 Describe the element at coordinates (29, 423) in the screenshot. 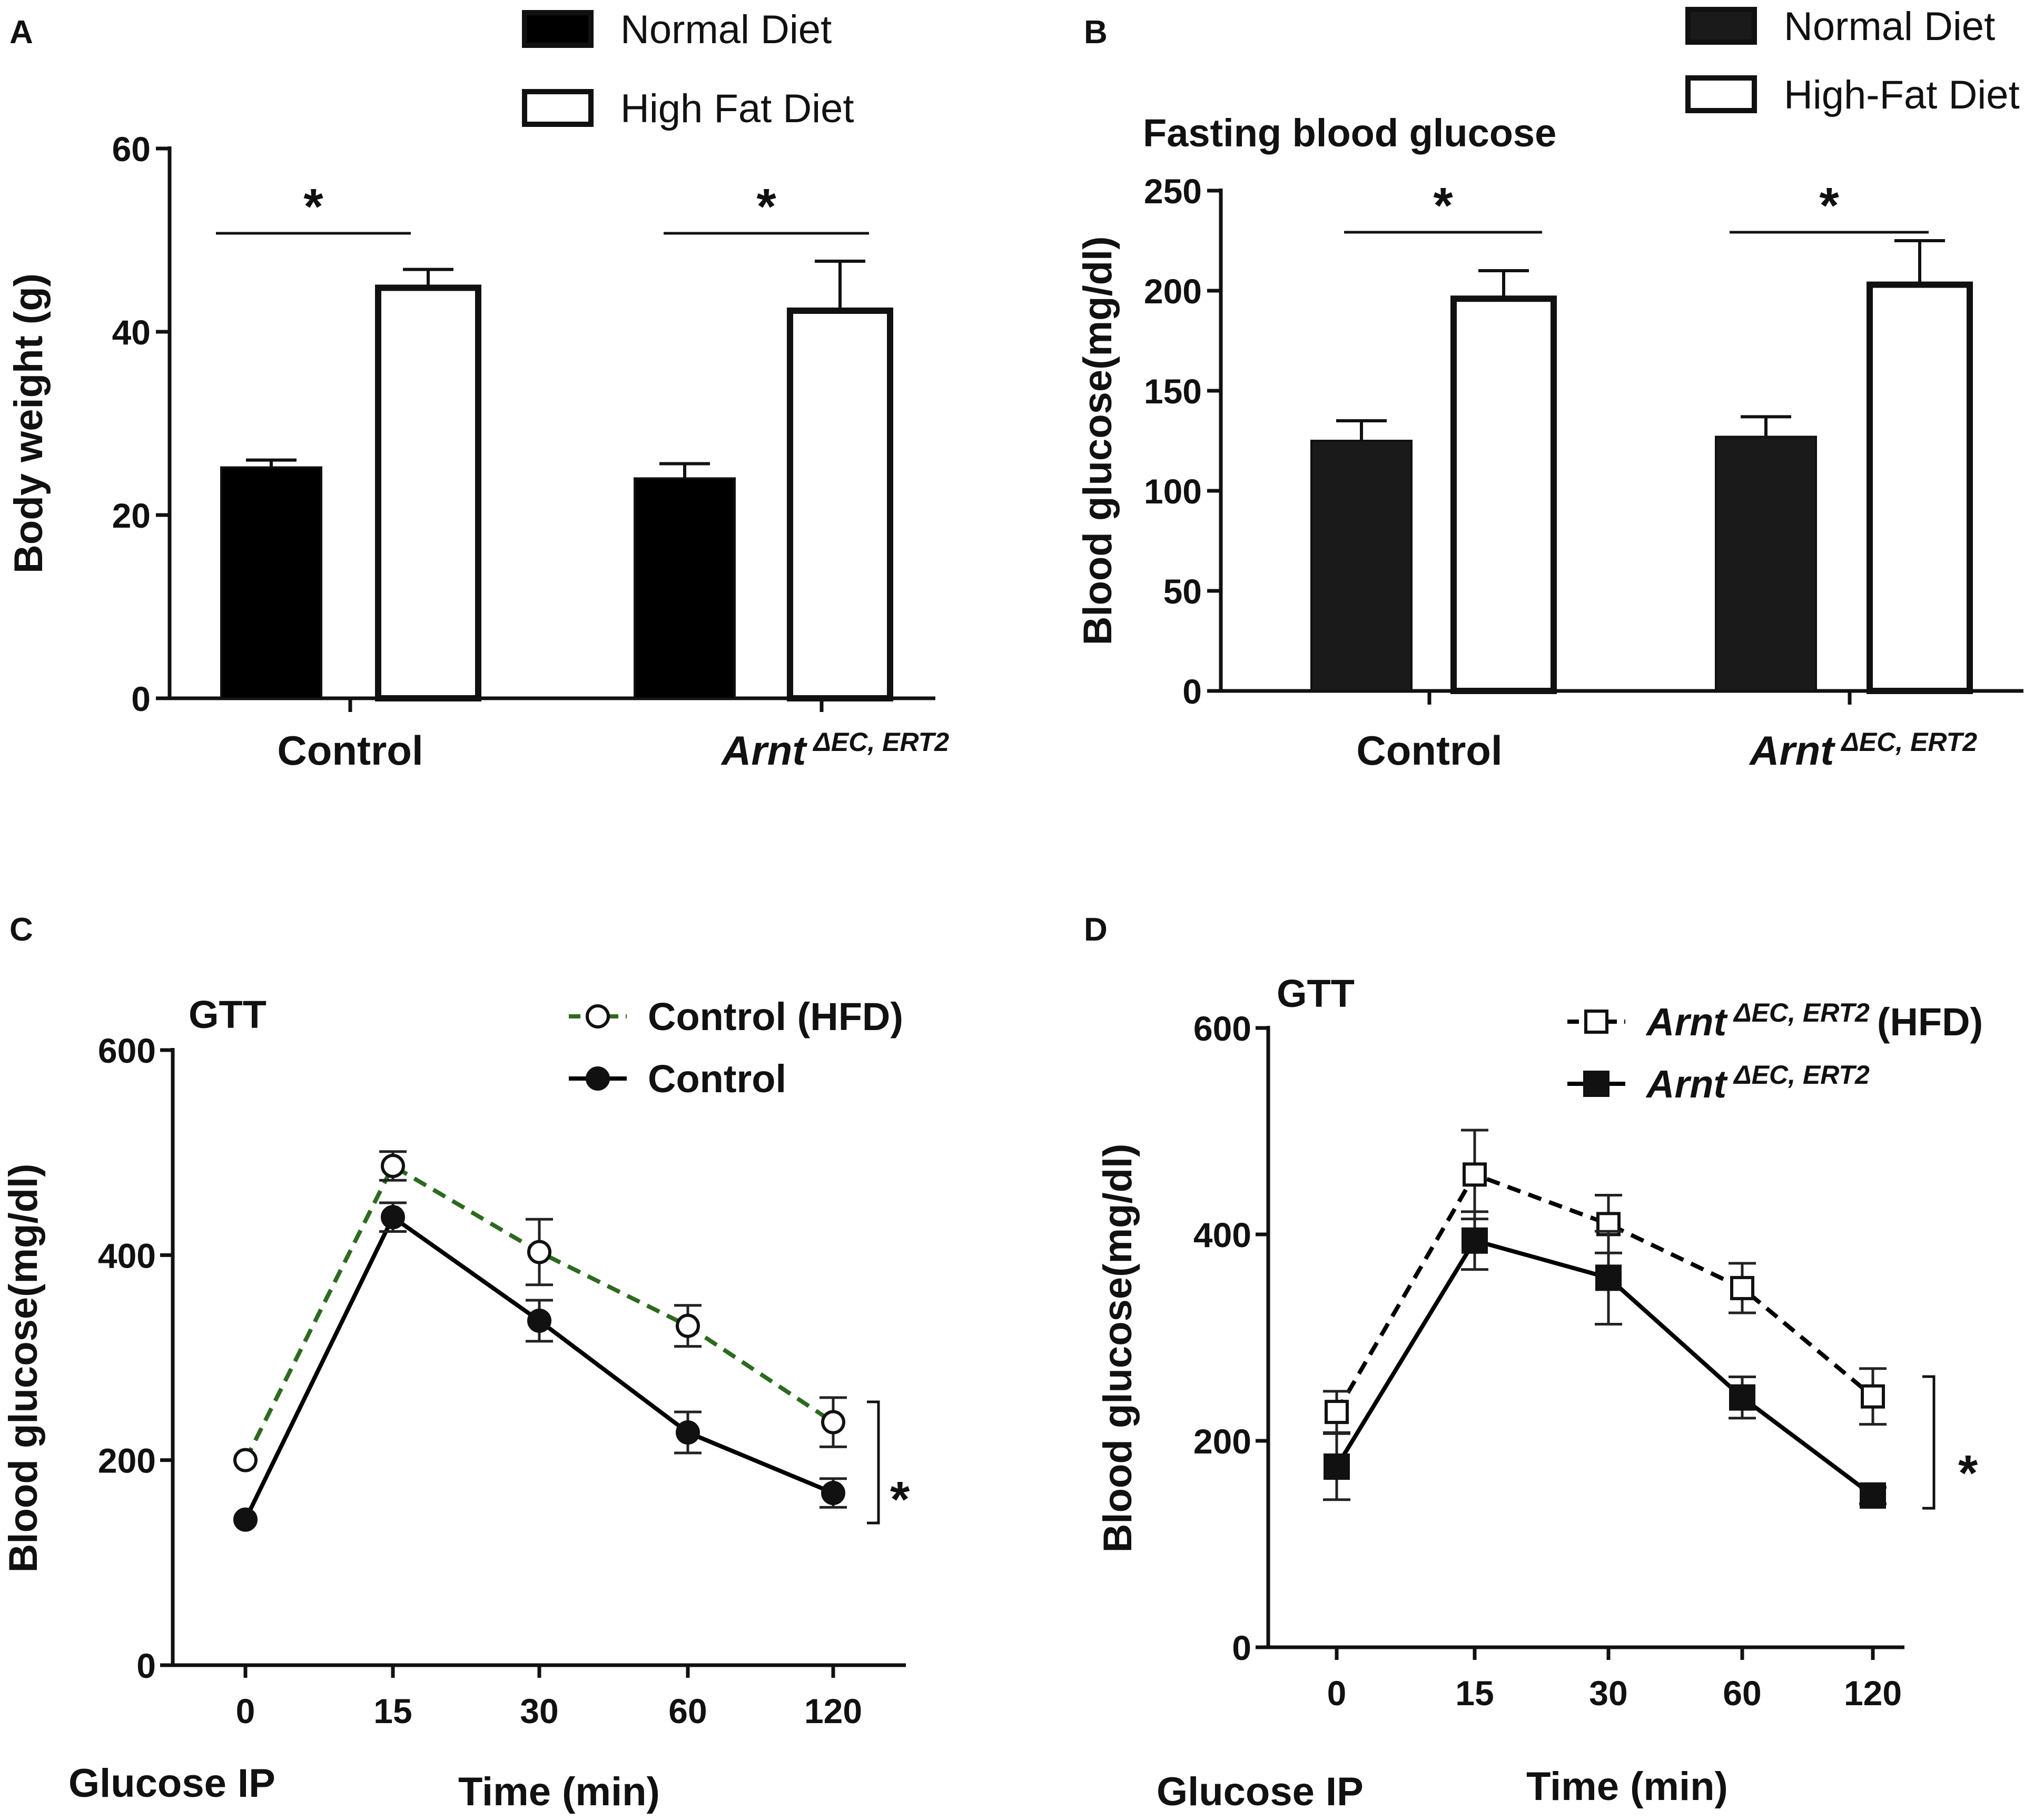

I see `y-axis-label: Body weight (g)` at that location.